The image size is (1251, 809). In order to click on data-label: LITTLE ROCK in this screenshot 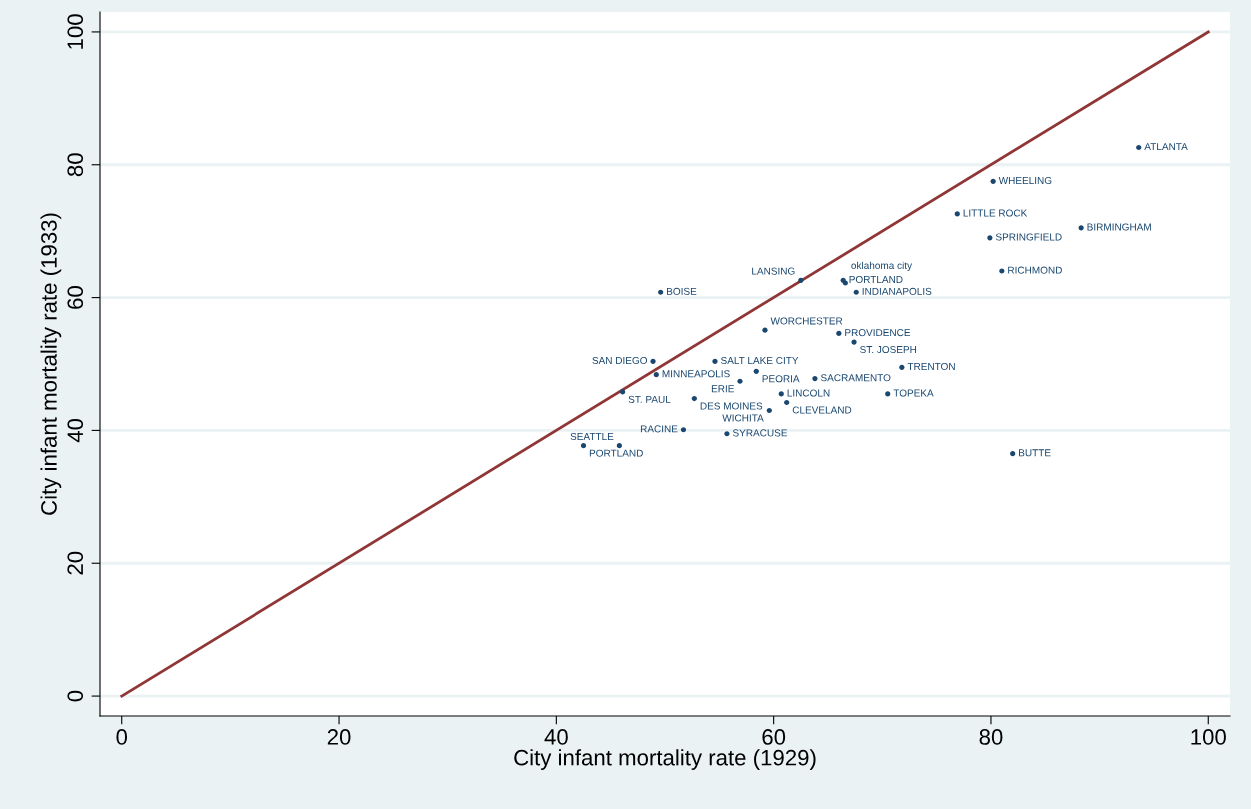, I will do `click(995, 213)`.